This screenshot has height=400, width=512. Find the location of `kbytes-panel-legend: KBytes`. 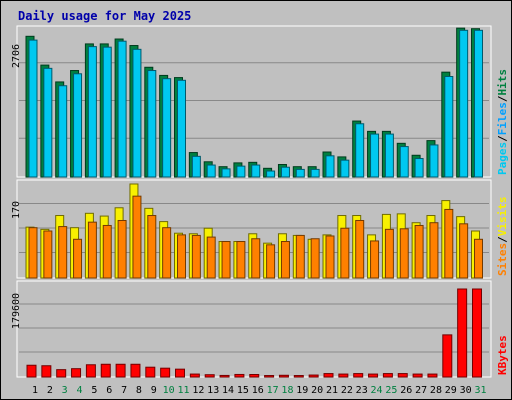

kbytes-panel-legend: KBytes is located at coordinates (502, 355).